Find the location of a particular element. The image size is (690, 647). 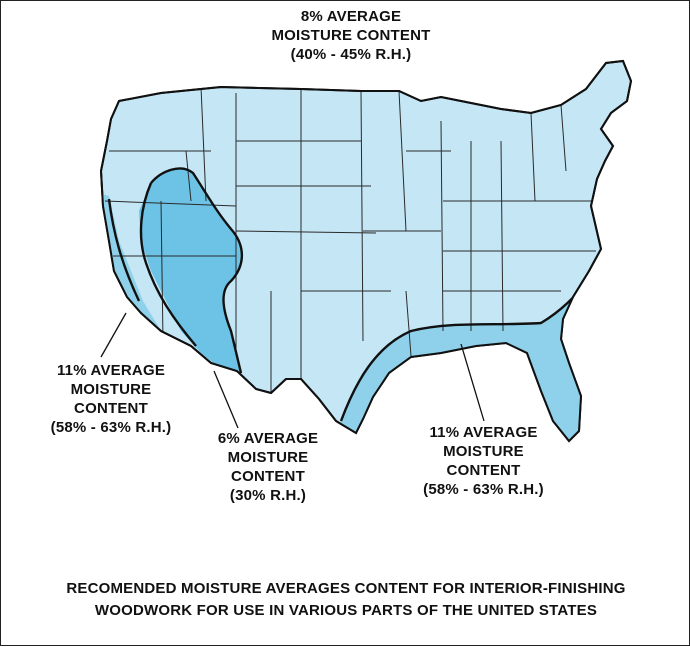

label-southwest-line3: CONTENT is located at coordinates (268, 476).